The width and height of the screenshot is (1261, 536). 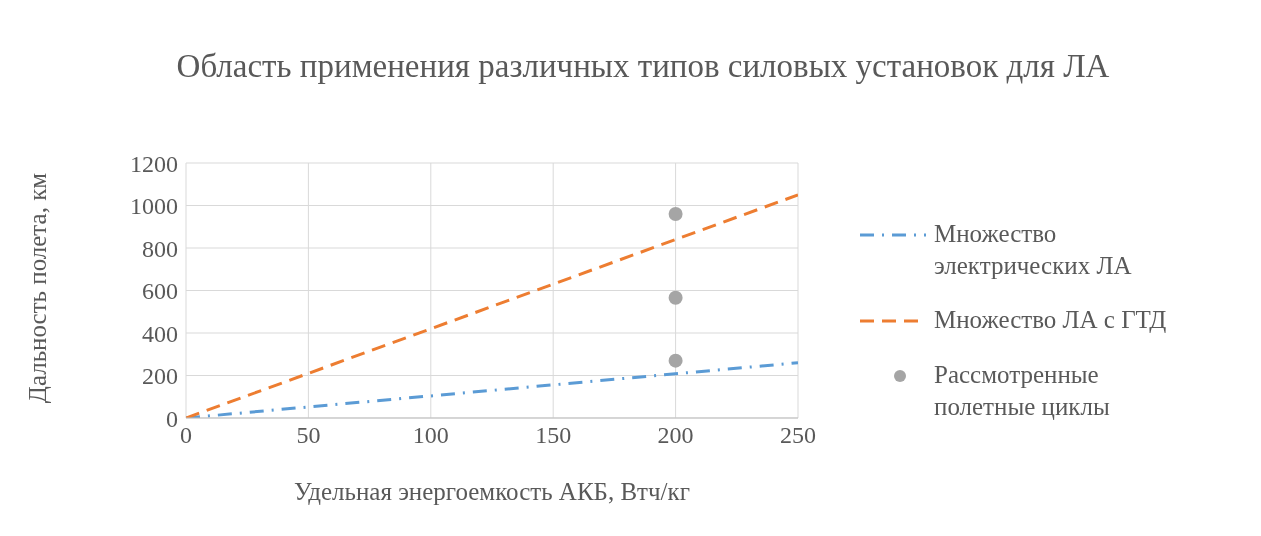 I want to click on y-tick-label: 600, so click(x=160, y=291).